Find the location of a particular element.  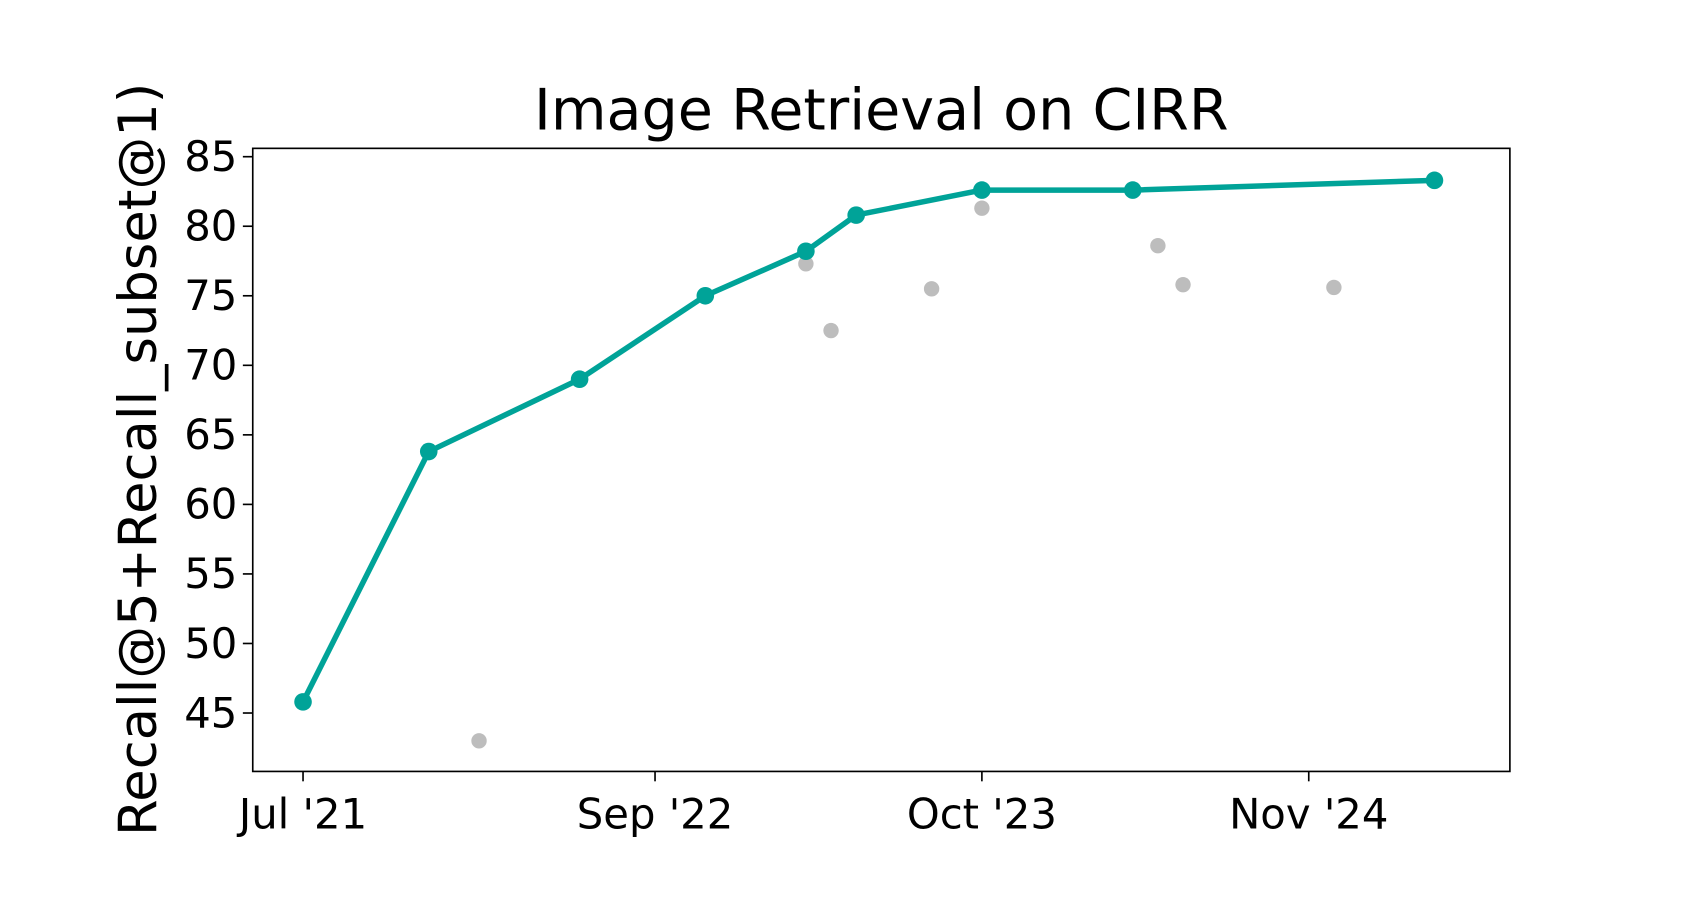

x-tick-label: Sep '22 is located at coordinates (655, 814).